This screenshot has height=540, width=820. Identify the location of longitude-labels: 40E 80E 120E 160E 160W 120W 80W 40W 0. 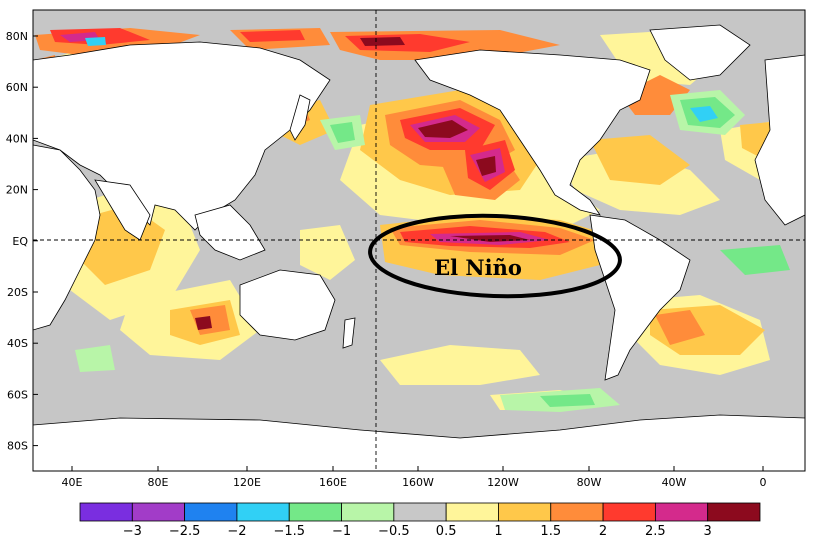
(414, 477).